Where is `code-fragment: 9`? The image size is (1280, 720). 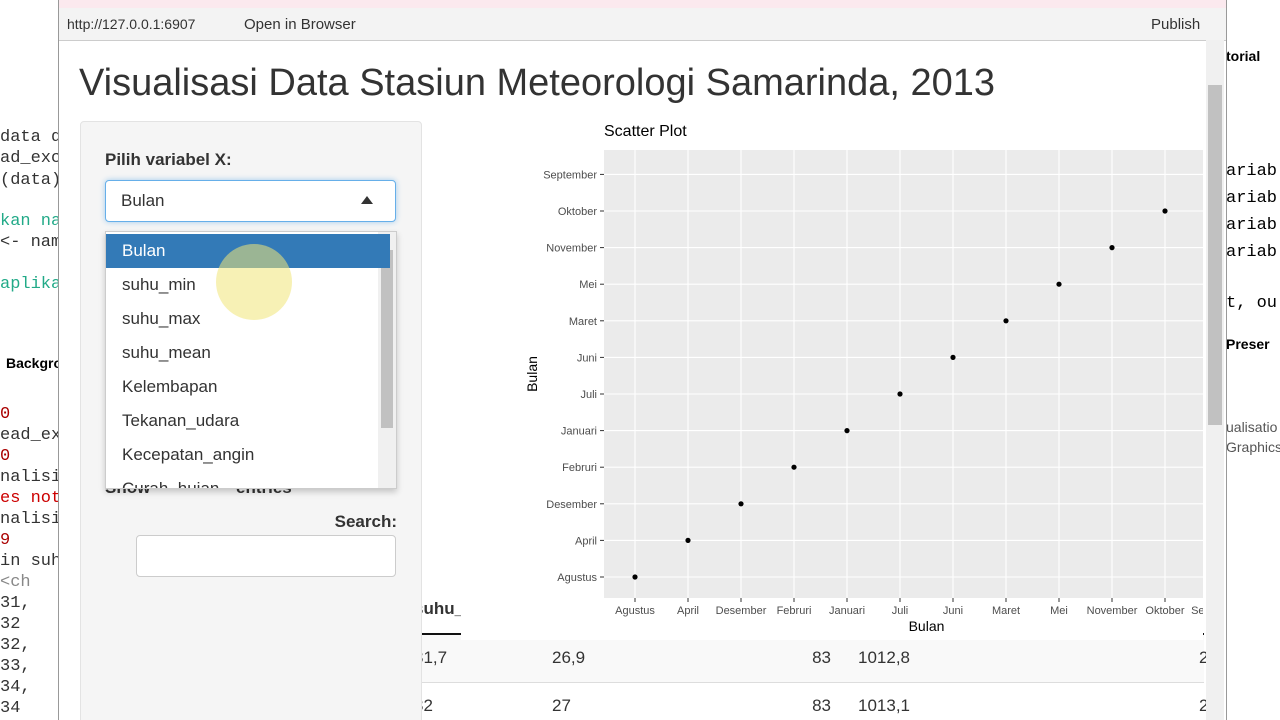 code-fragment: 9 is located at coordinates (5, 540).